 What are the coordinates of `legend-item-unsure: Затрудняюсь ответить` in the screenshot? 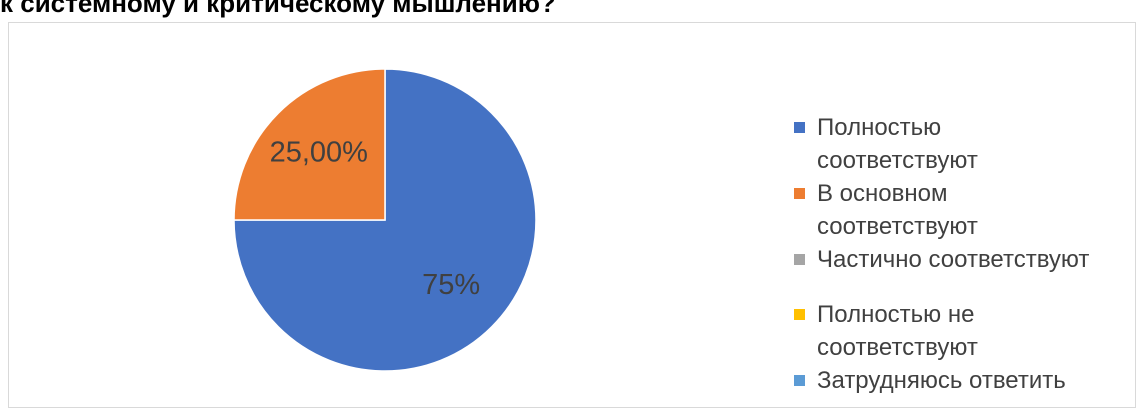 It's located at (967, 380).